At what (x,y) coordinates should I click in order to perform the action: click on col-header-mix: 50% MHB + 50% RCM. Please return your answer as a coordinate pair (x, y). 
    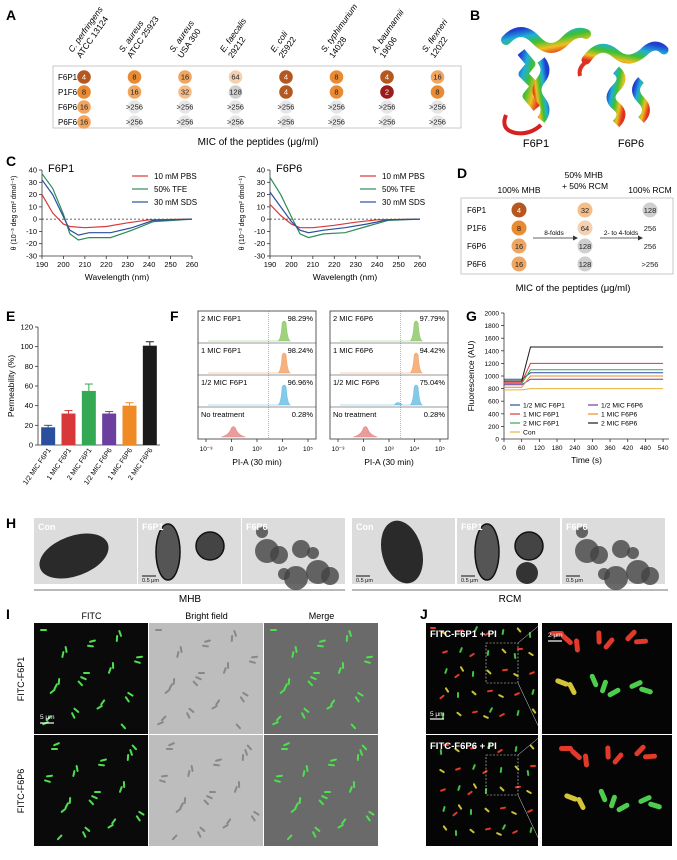
    Looking at the image, I should click on (585, 180).